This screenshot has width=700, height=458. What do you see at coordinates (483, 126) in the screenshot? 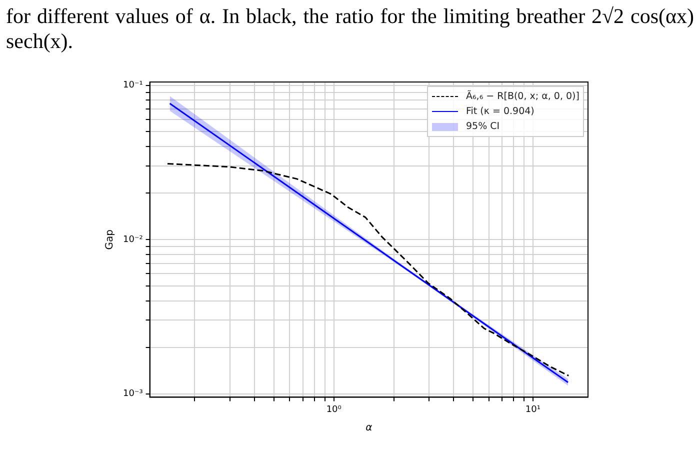
I see `annotation: 95% CI` at bounding box center [483, 126].